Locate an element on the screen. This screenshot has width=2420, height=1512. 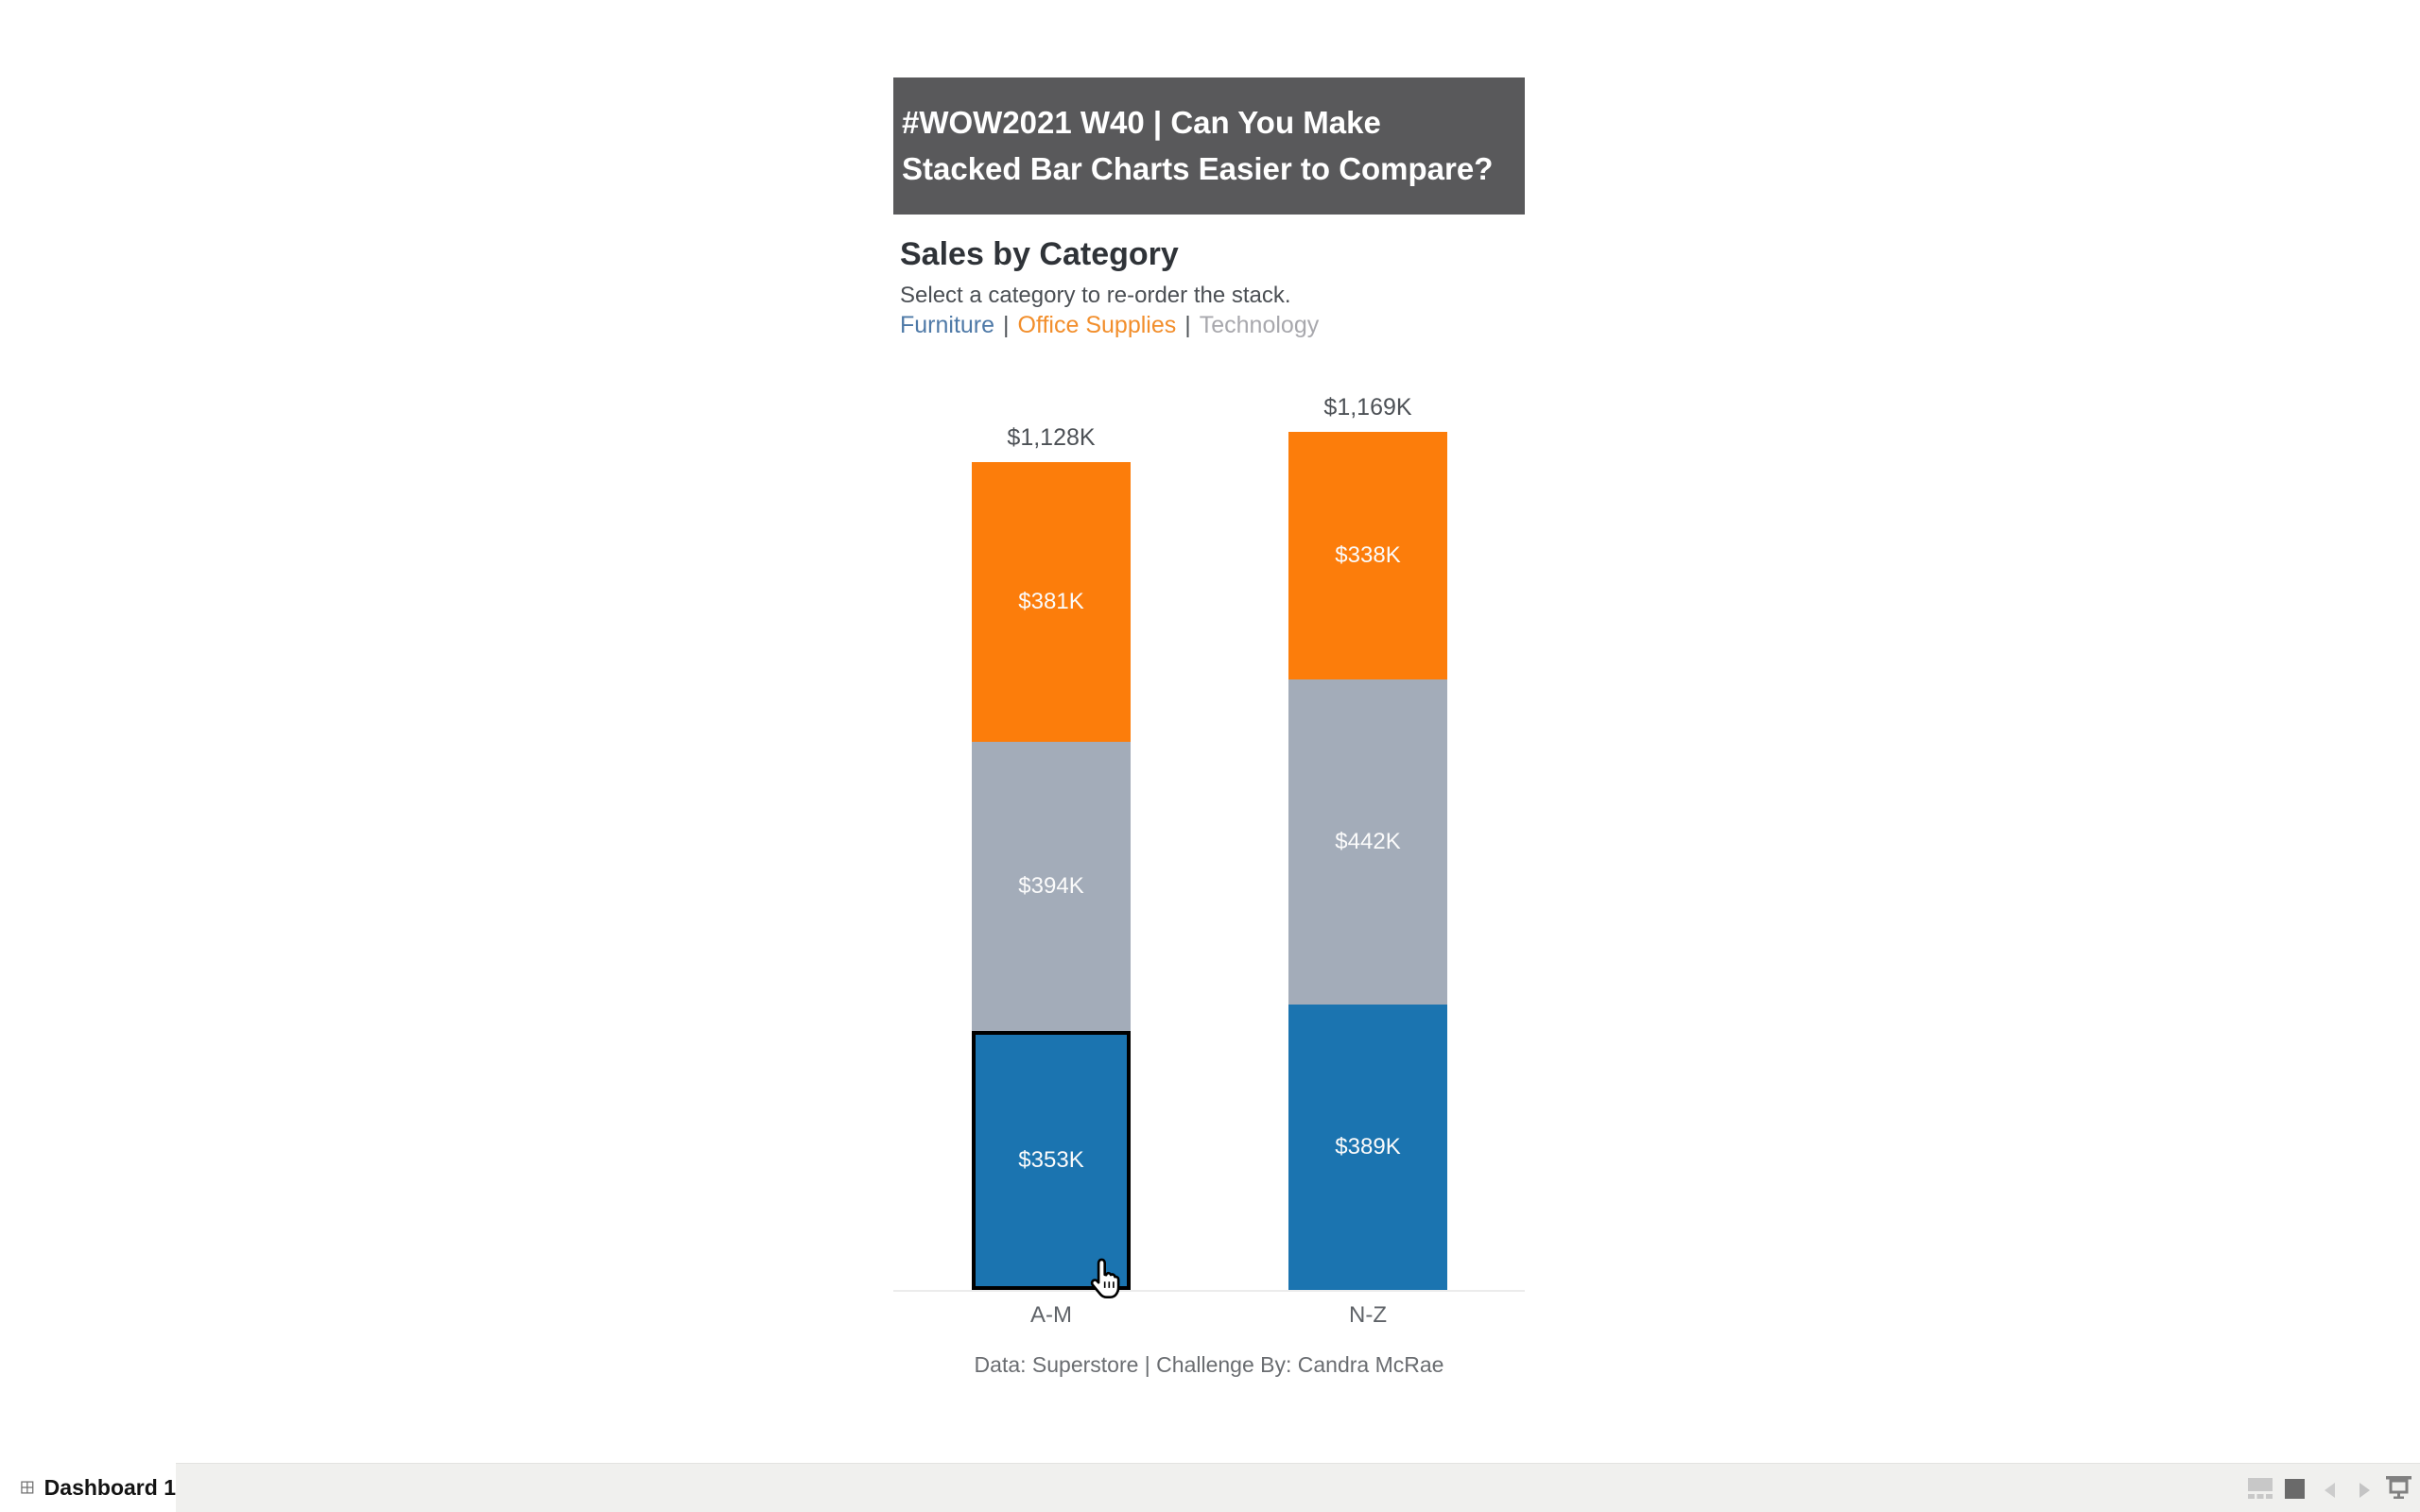
category-links: Furniture | Office Supplies | Technology is located at coordinates (1110, 325).